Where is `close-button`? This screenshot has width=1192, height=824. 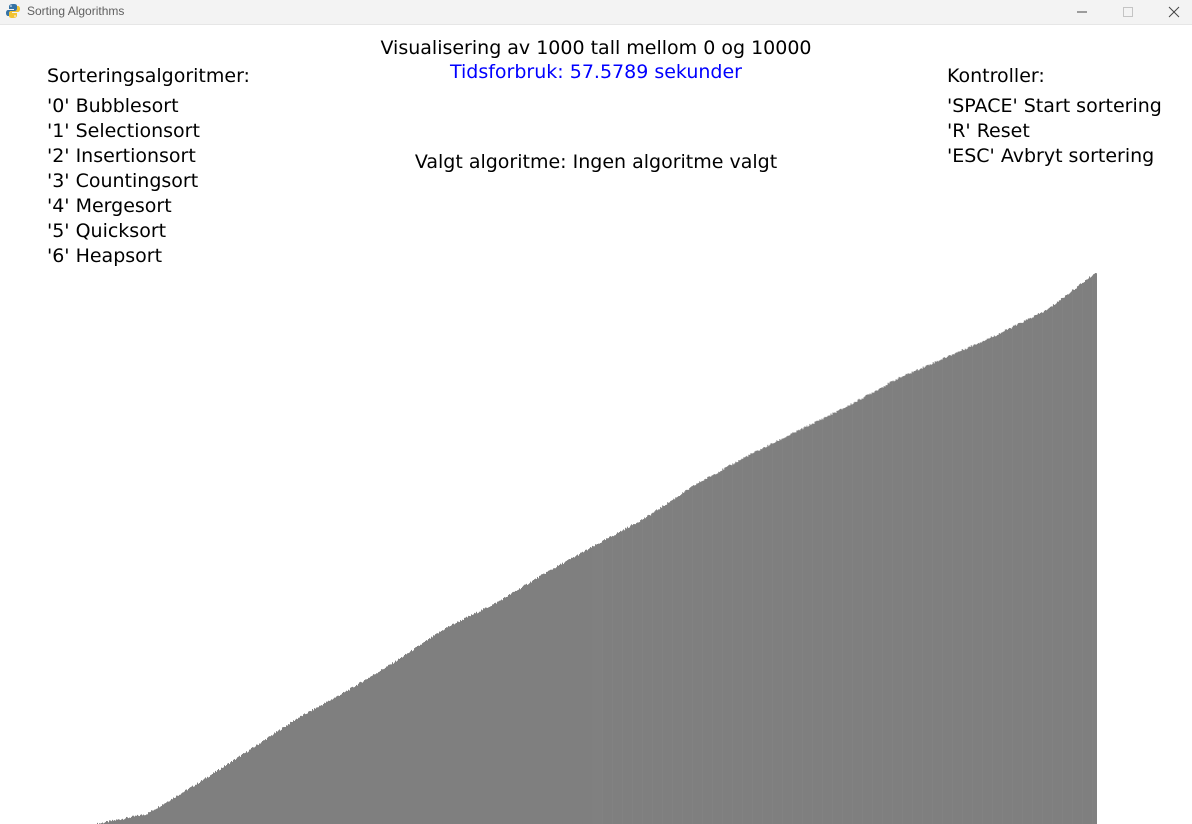
close-button is located at coordinates (1171, 12).